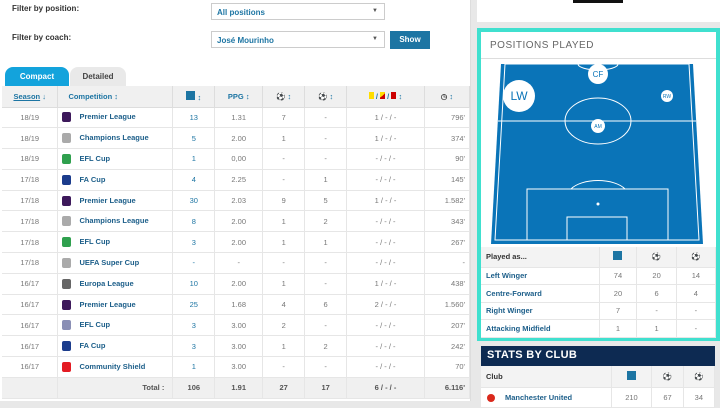  I want to click on position-name: Centre-Forward, so click(540, 293).